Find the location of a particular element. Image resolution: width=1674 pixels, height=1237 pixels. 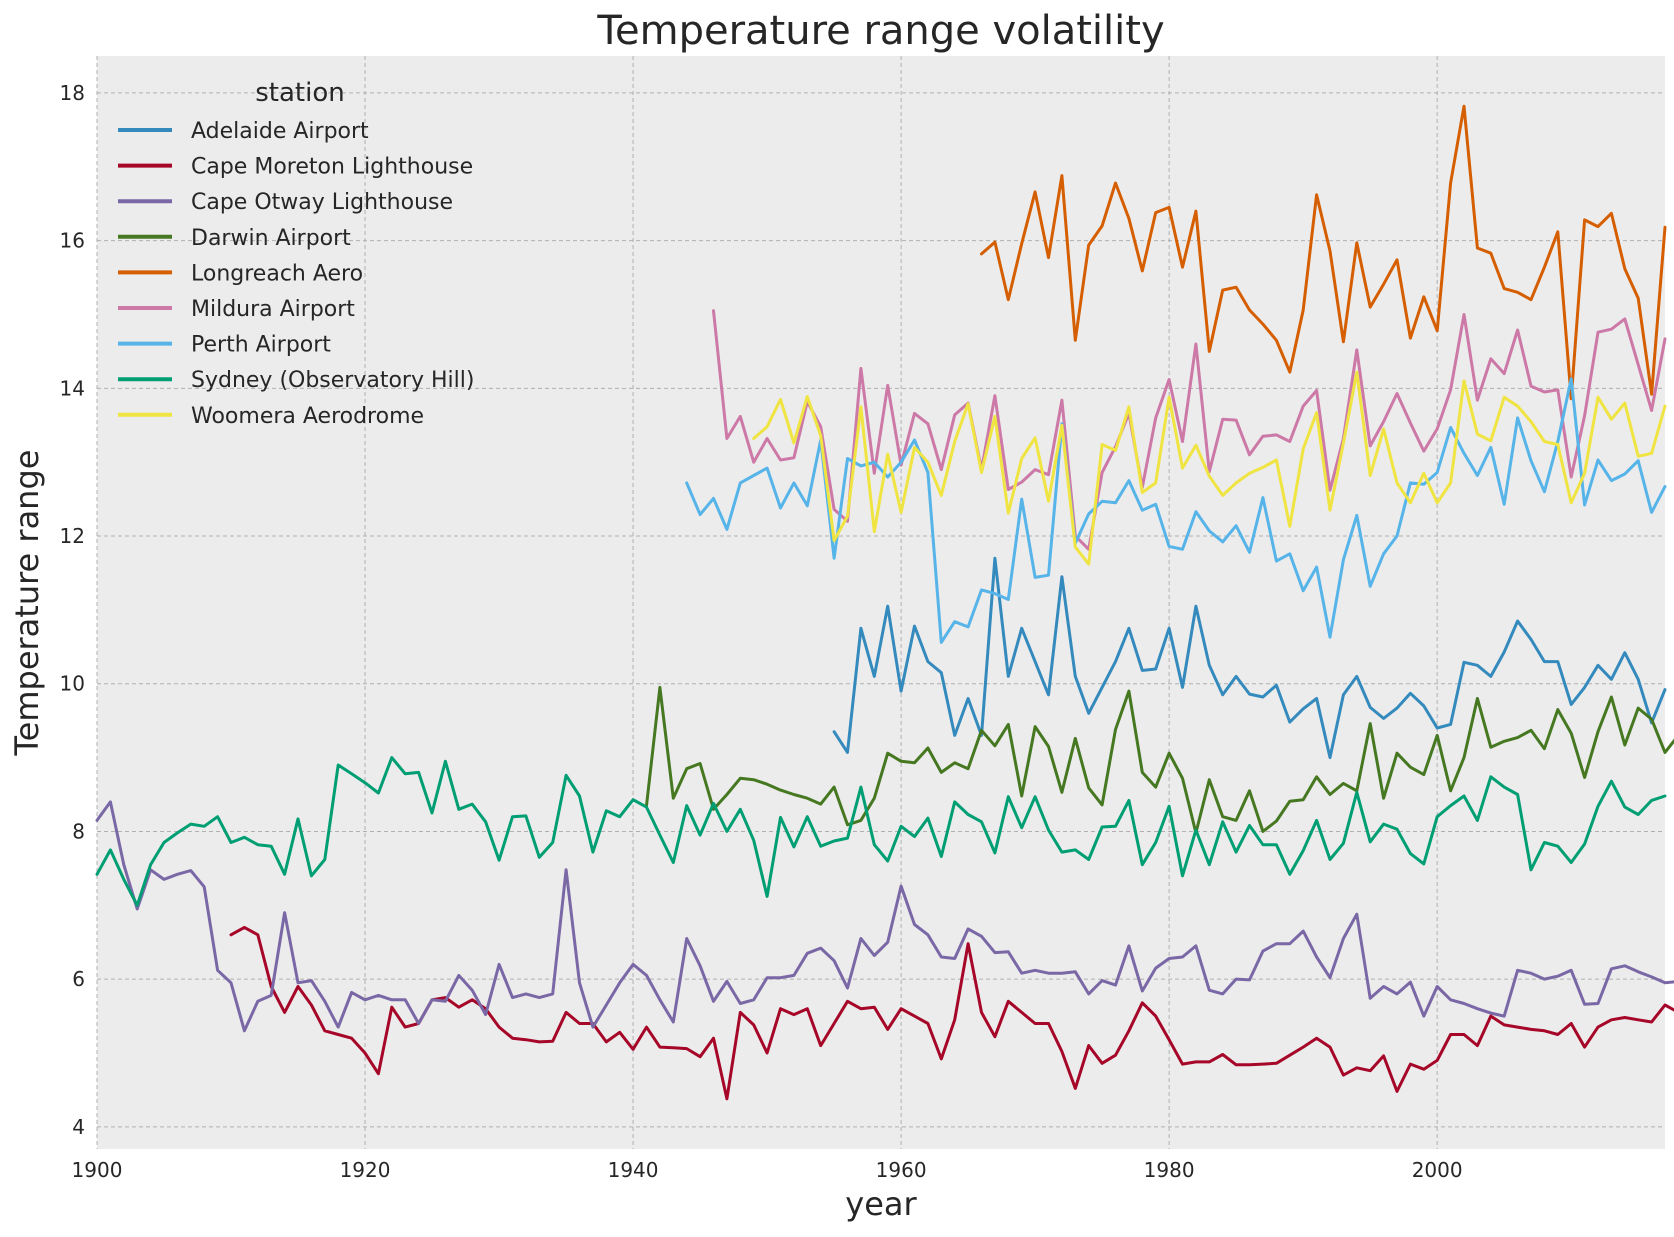

series-line-mildura-airport is located at coordinates (1189, 430).